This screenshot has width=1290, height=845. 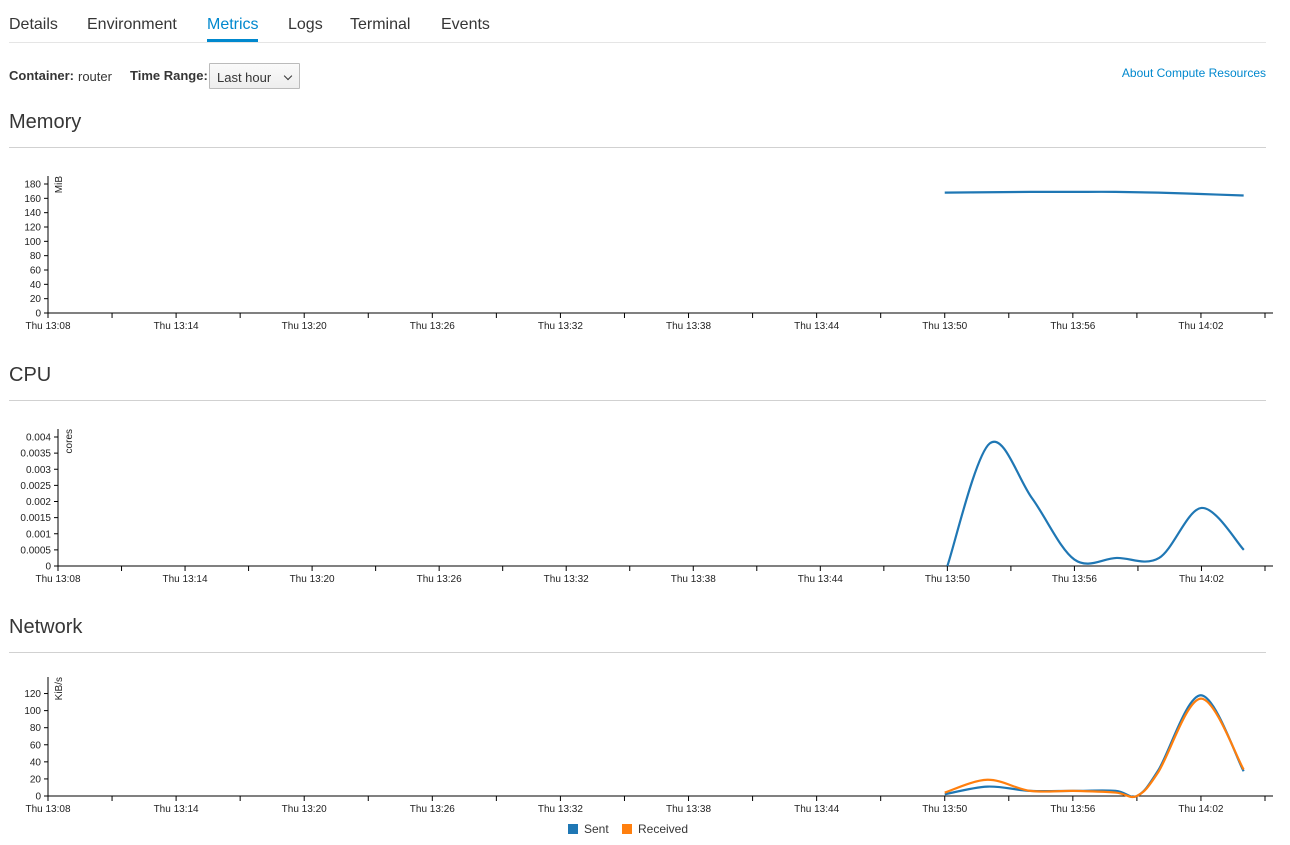 I want to click on memory-x-tick-label: Thu 13:20, so click(x=304, y=326).